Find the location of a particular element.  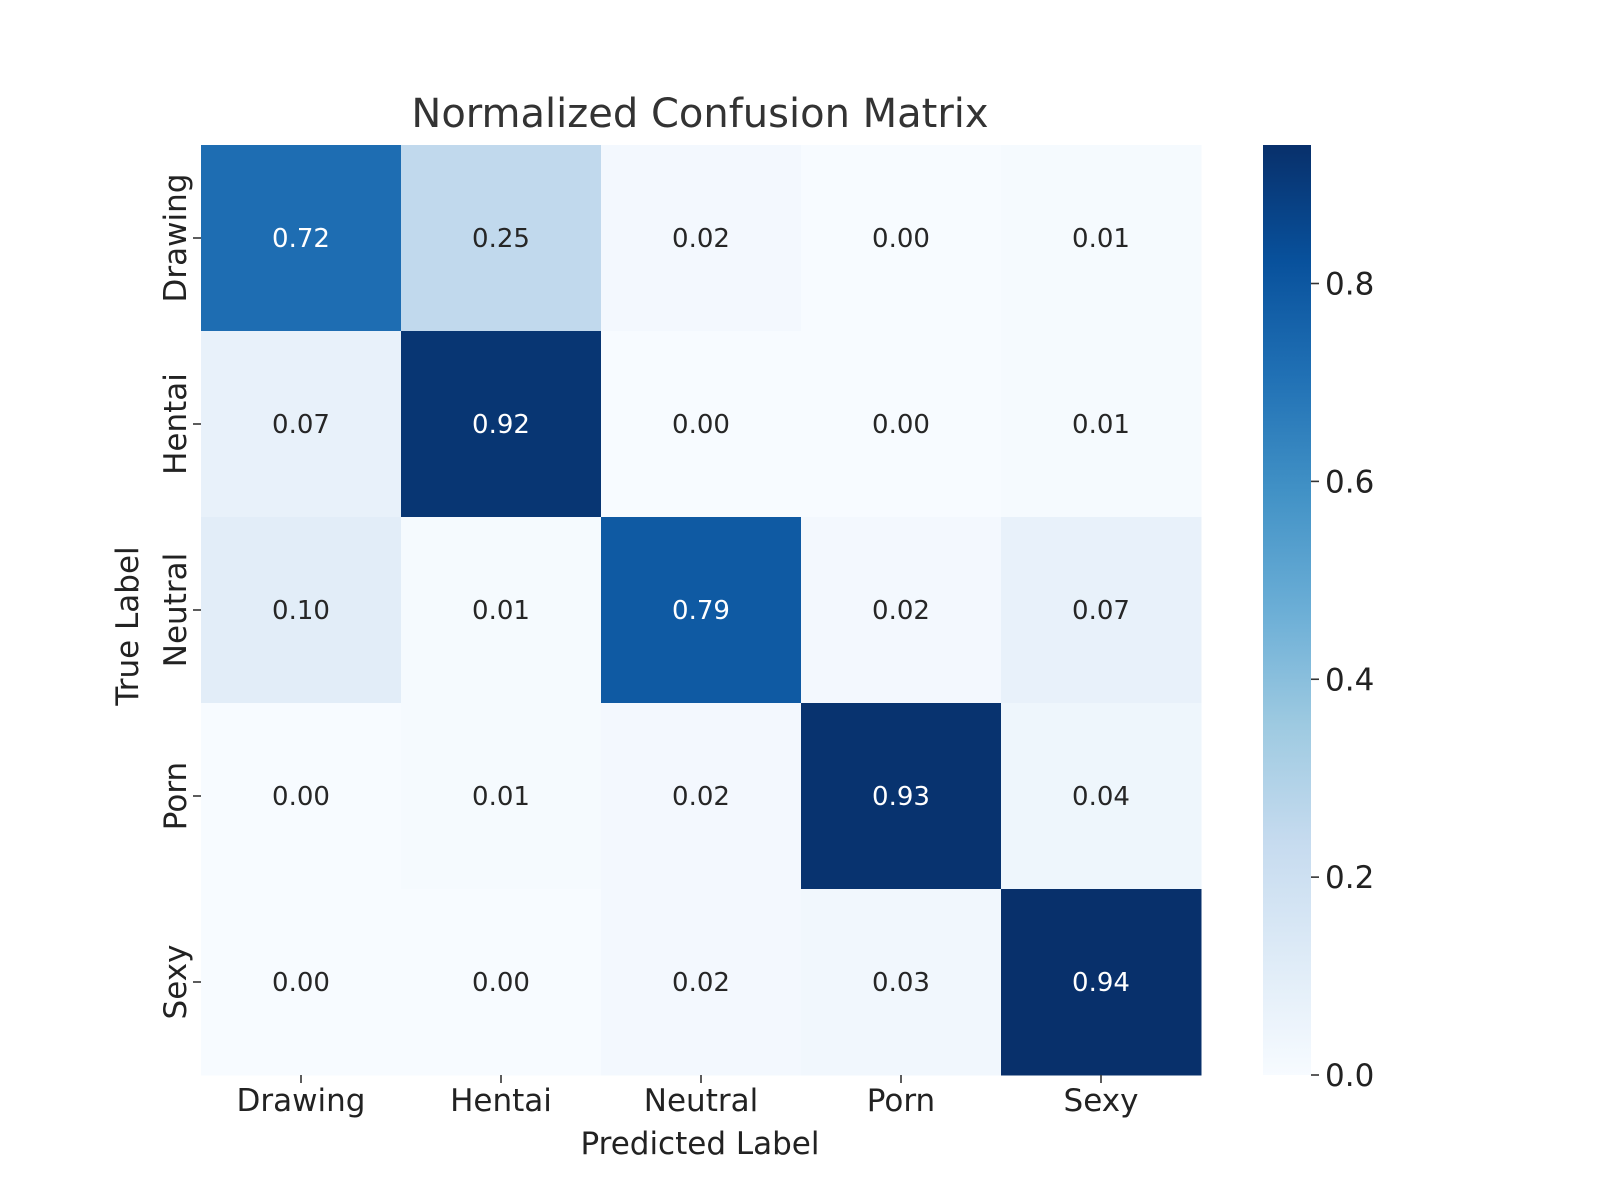

cell-value-label: 0.25 is located at coordinates (501, 239).